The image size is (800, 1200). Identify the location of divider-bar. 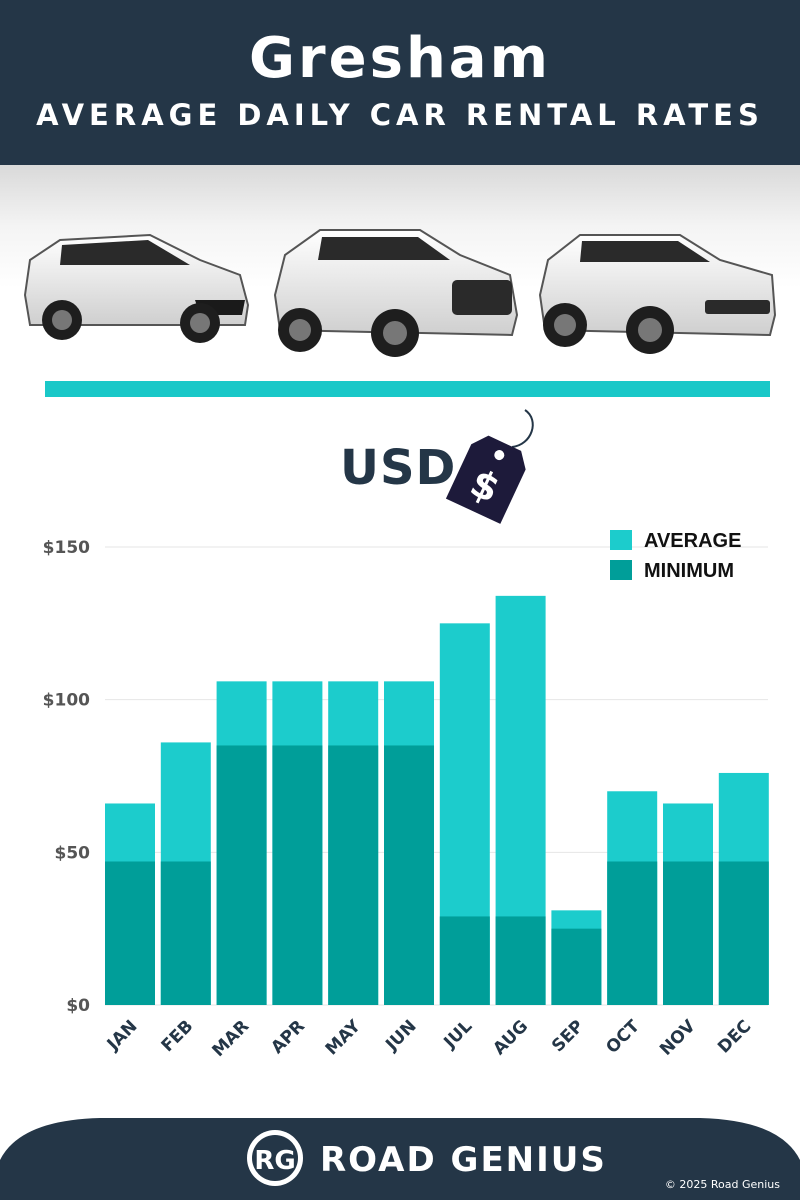
(407, 389).